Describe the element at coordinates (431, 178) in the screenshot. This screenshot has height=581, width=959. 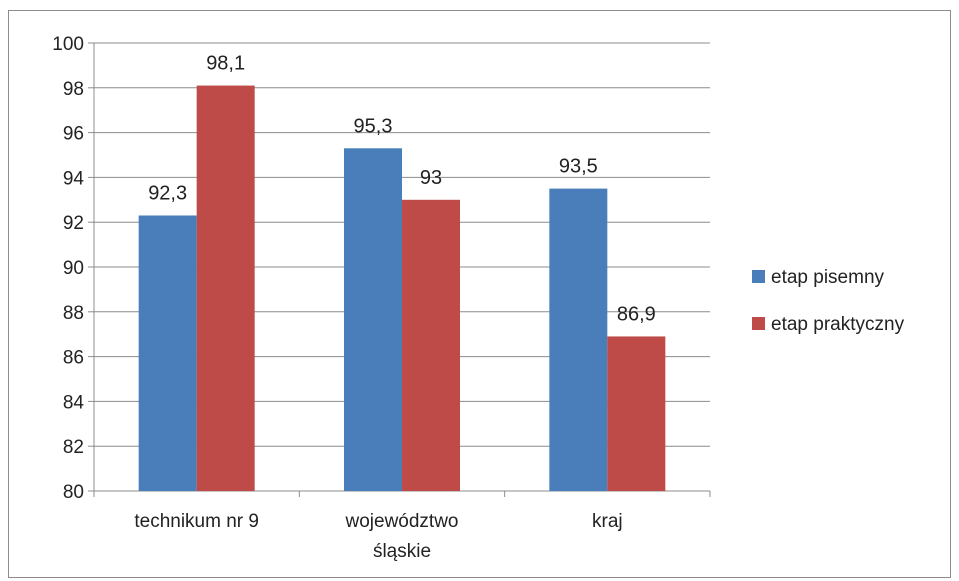
I see `data-label: 93` at that location.